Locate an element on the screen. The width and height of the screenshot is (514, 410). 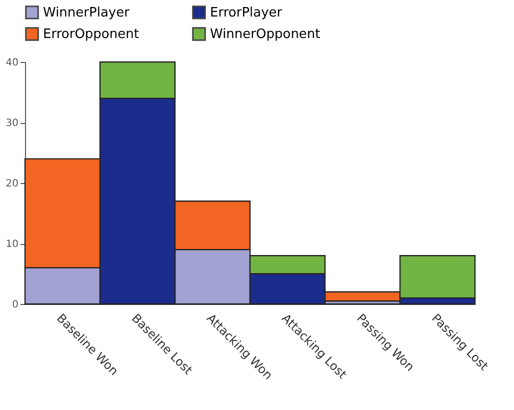
y-tick-label: 40 is located at coordinates (12, 63).